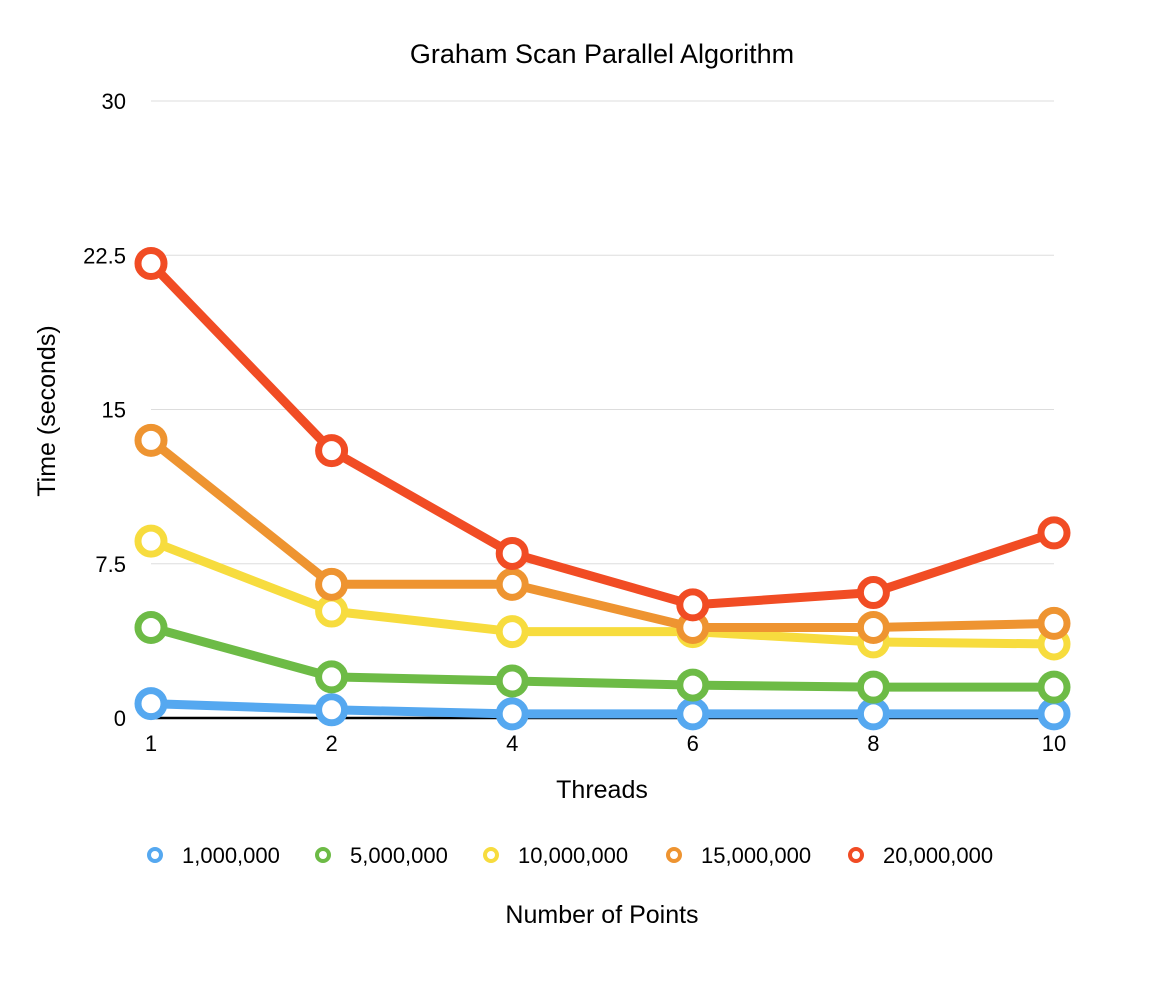 Image resolution: width=1170 pixels, height=1006 pixels. I want to click on x-tick-label: 8, so click(873, 743).